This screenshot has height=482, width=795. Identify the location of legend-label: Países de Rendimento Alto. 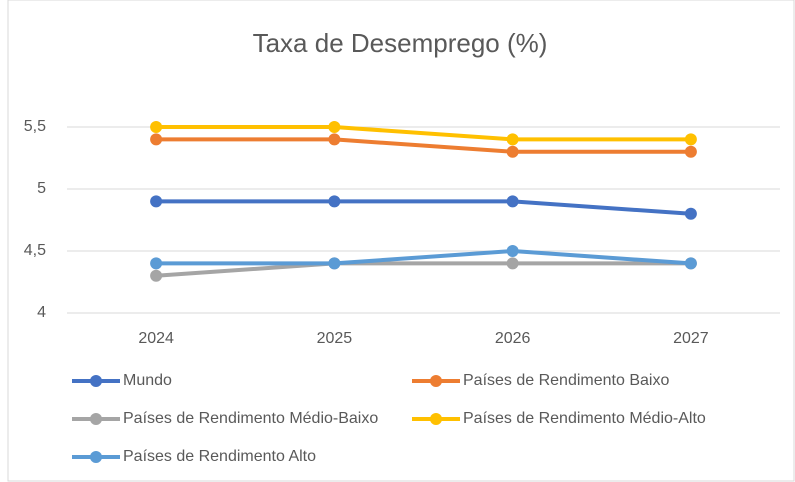
(219, 456).